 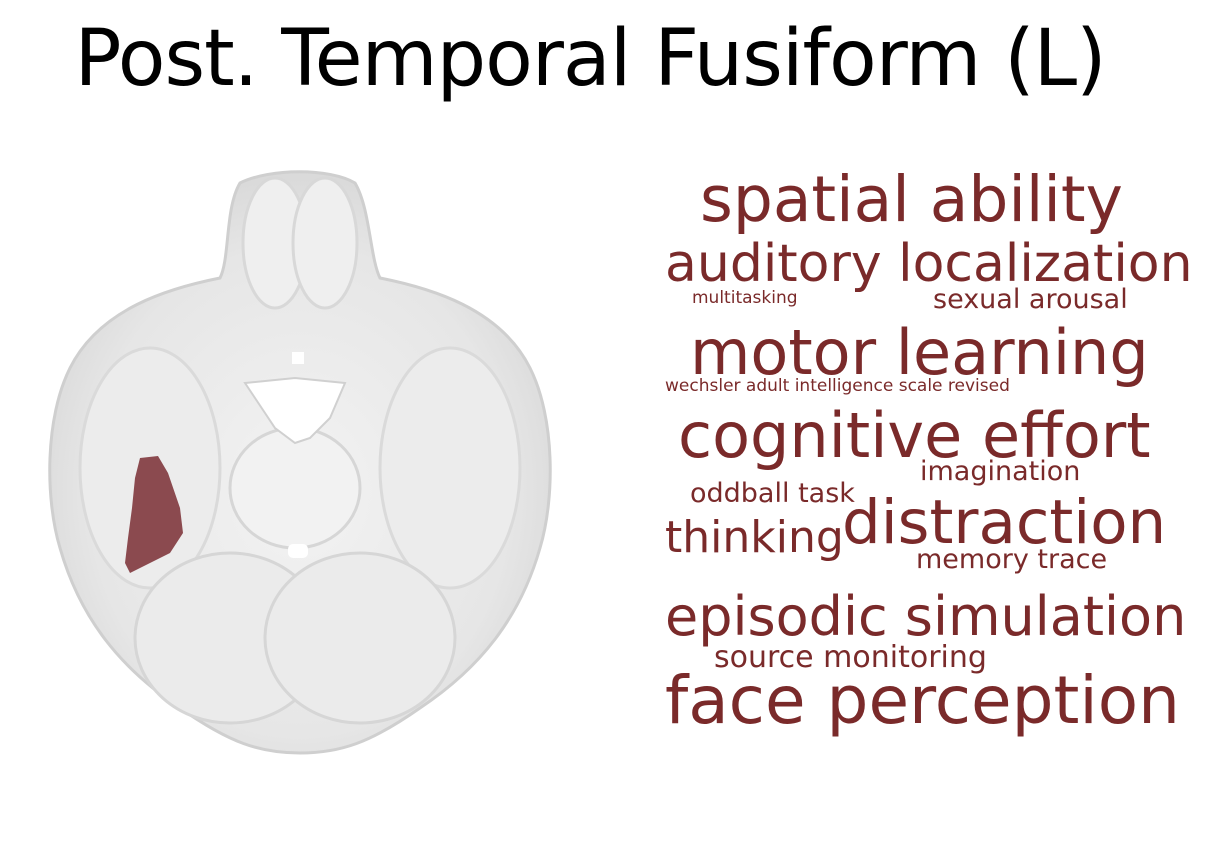 What do you see at coordinates (926, 616) in the screenshot?
I see `term-episodic-simulation: episodic simulation` at bounding box center [926, 616].